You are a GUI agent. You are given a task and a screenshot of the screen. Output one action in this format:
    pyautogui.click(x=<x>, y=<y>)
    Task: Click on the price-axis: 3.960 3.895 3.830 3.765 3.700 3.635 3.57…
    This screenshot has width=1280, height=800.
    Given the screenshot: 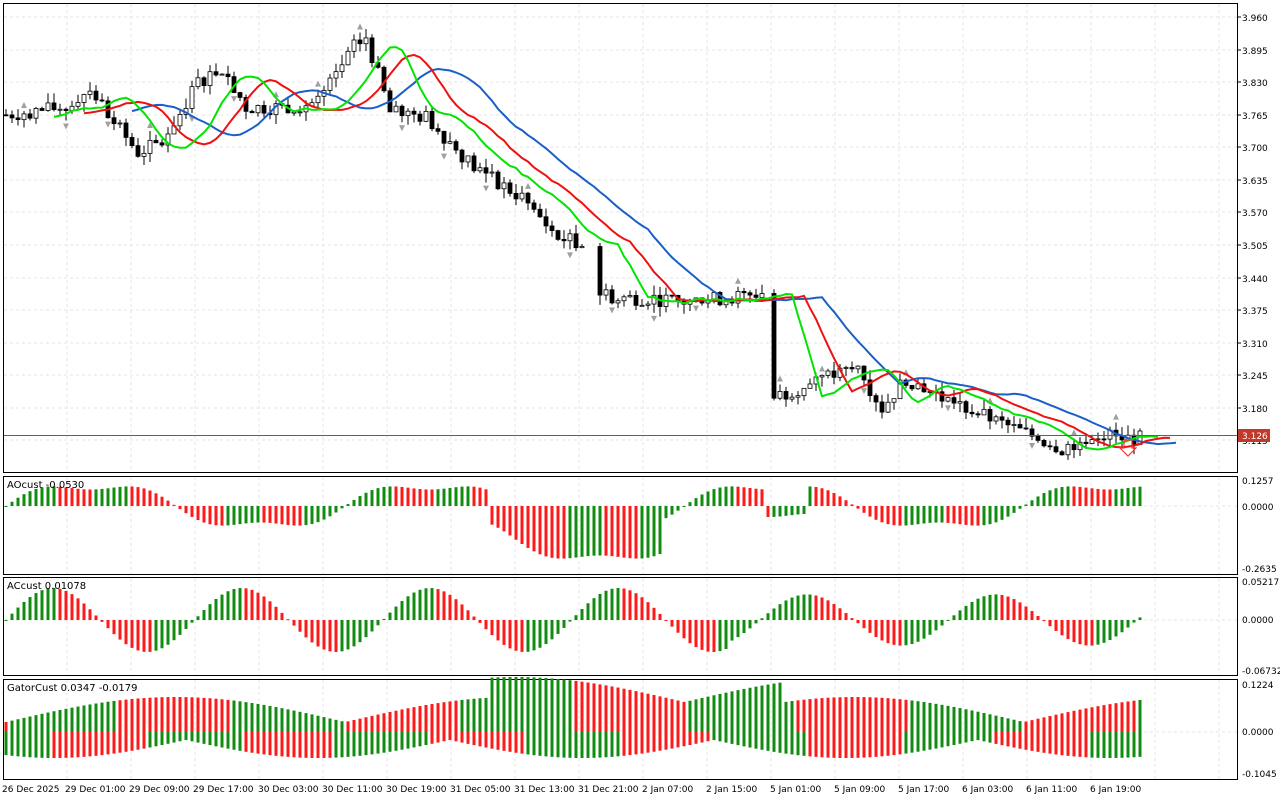 What is the action you would take?
    pyautogui.click(x=1258, y=397)
    